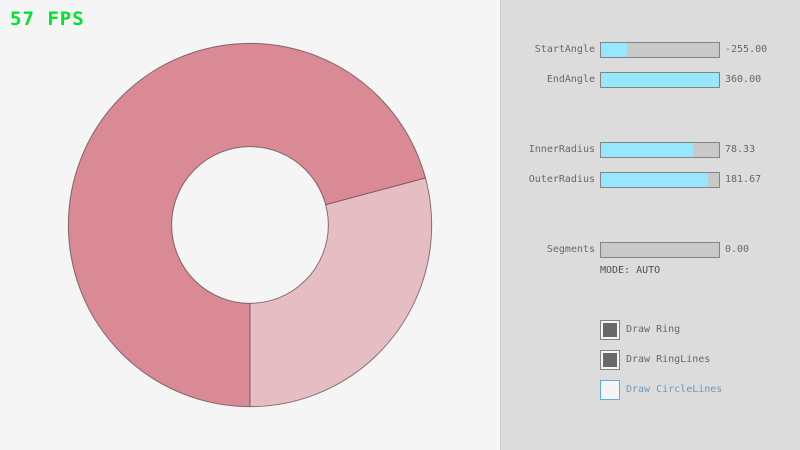 The height and width of the screenshot is (450, 800). What do you see at coordinates (47, 19) in the screenshot?
I see `fps-counter: 57 FPS` at bounding box center [47, 19].